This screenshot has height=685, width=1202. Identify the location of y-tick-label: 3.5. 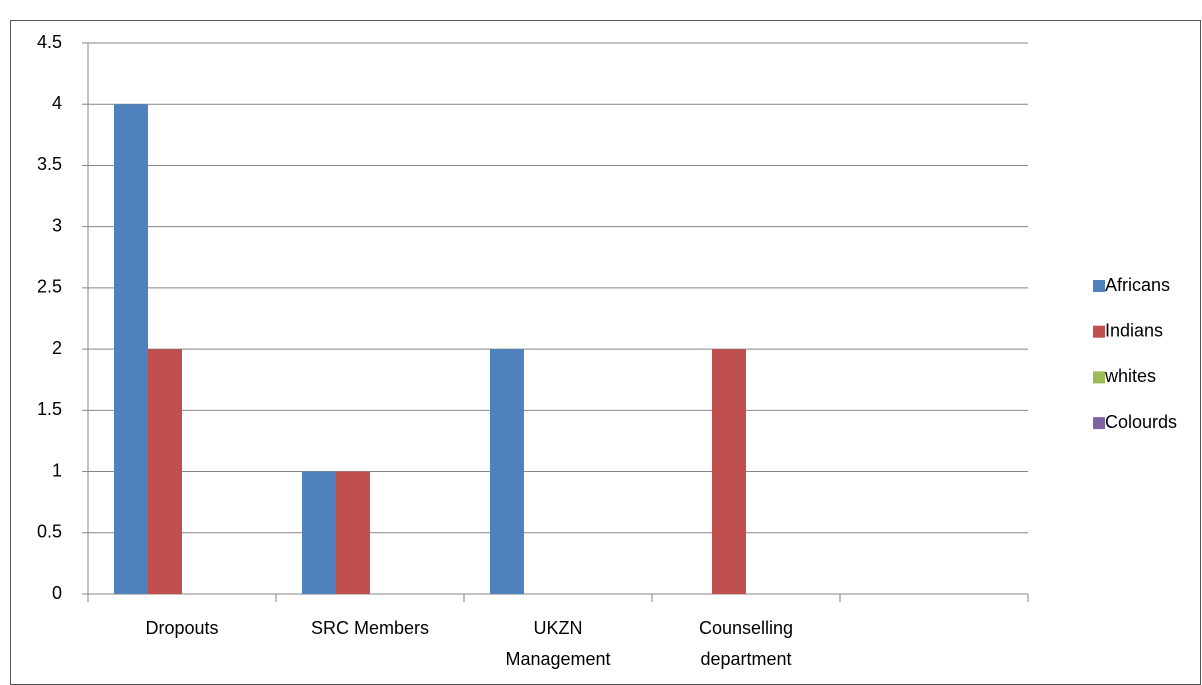
(49, 164).